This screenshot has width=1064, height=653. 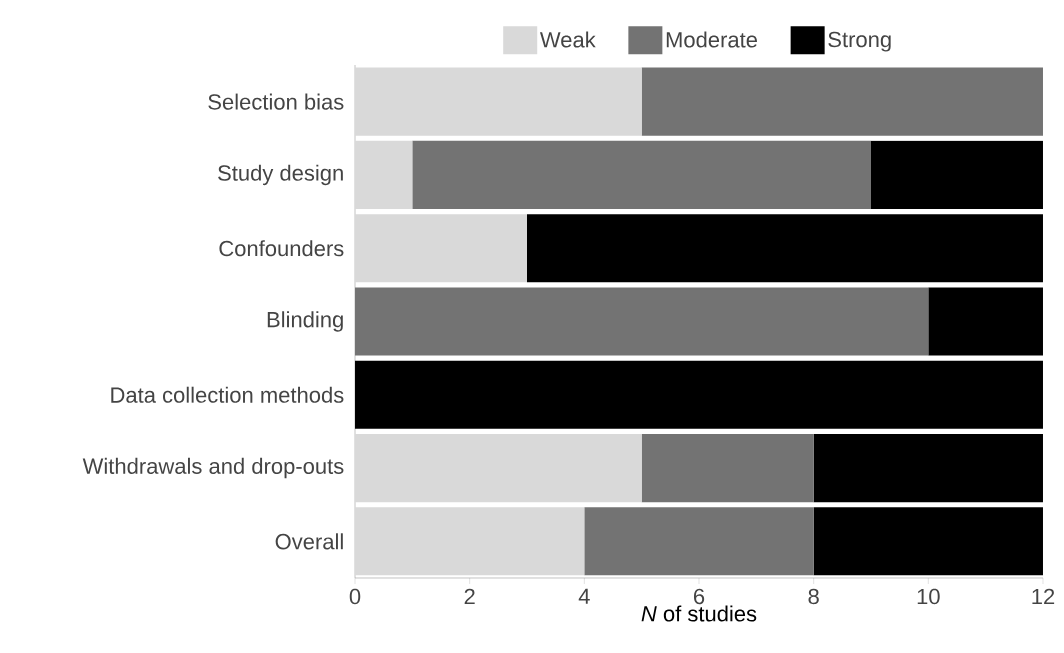 What do you see at coordinates (928, 596) in the screenshot?
I see `x-tick-label: 10` at bounding box center [928, 596].